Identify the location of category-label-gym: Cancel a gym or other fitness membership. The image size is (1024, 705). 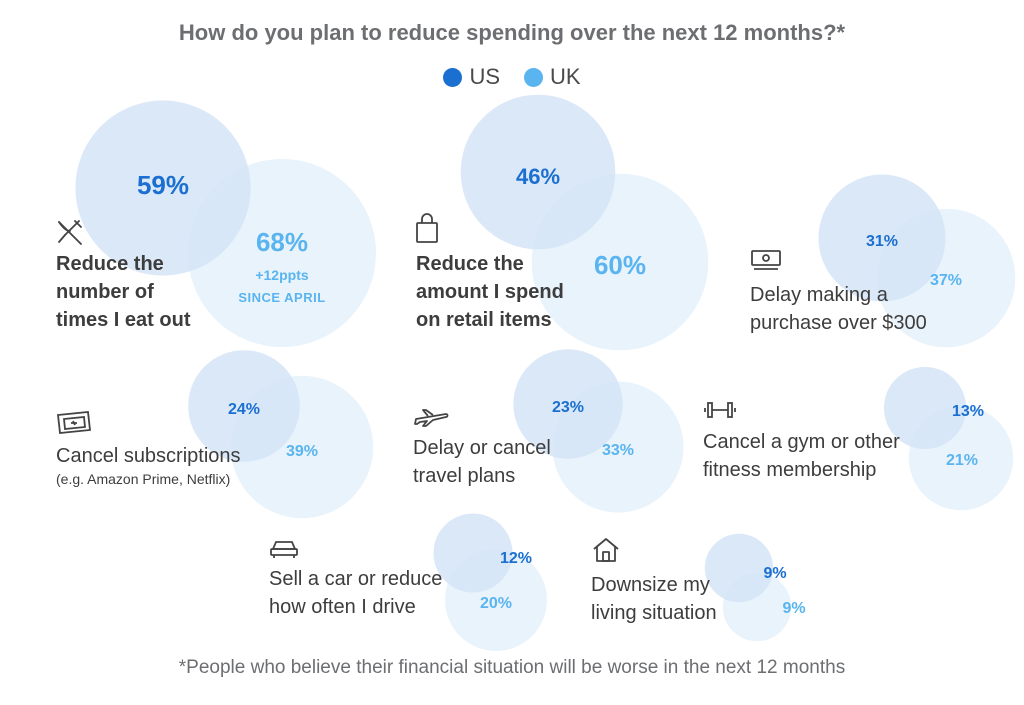
(801, 456).